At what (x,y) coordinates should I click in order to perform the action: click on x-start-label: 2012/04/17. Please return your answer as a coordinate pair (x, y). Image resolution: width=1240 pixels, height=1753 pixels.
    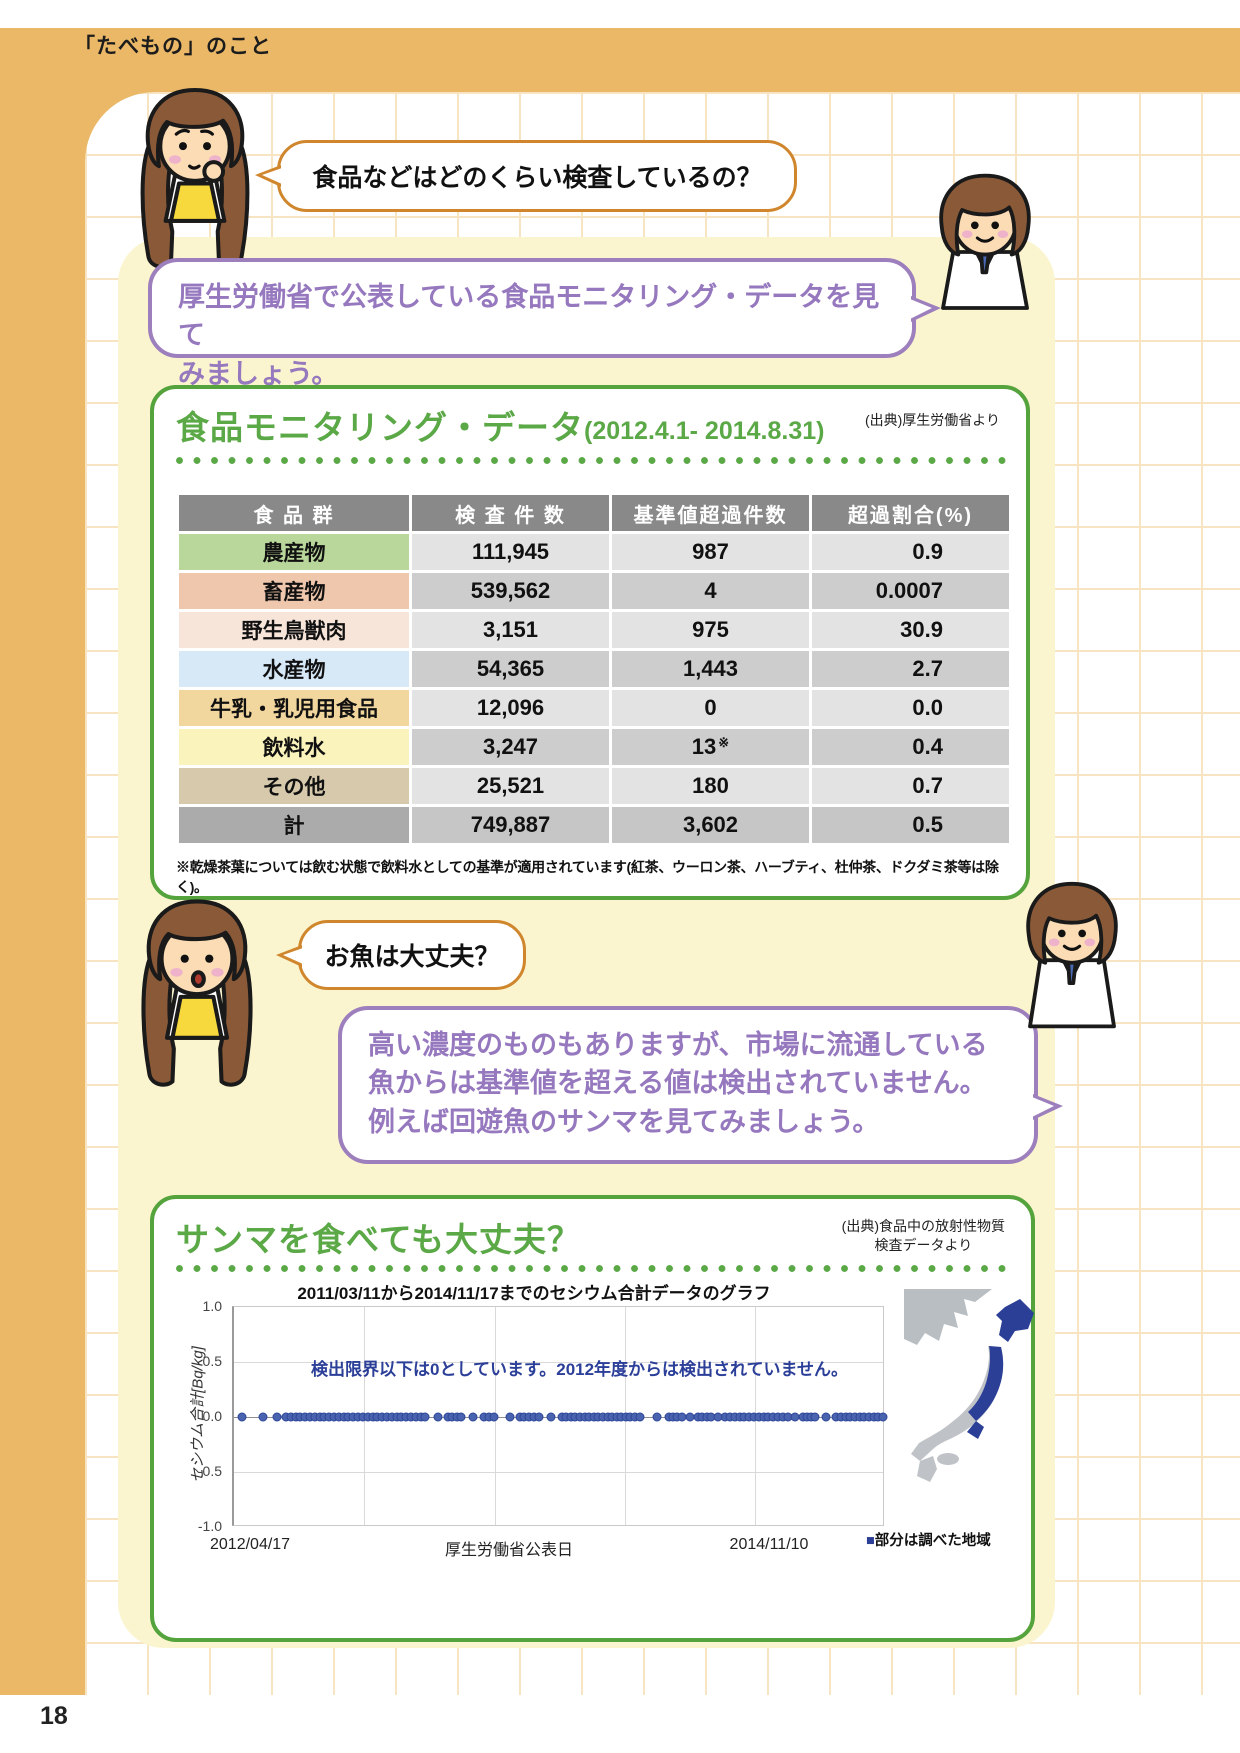
    Looking at the image, I should click on (250, 1544).